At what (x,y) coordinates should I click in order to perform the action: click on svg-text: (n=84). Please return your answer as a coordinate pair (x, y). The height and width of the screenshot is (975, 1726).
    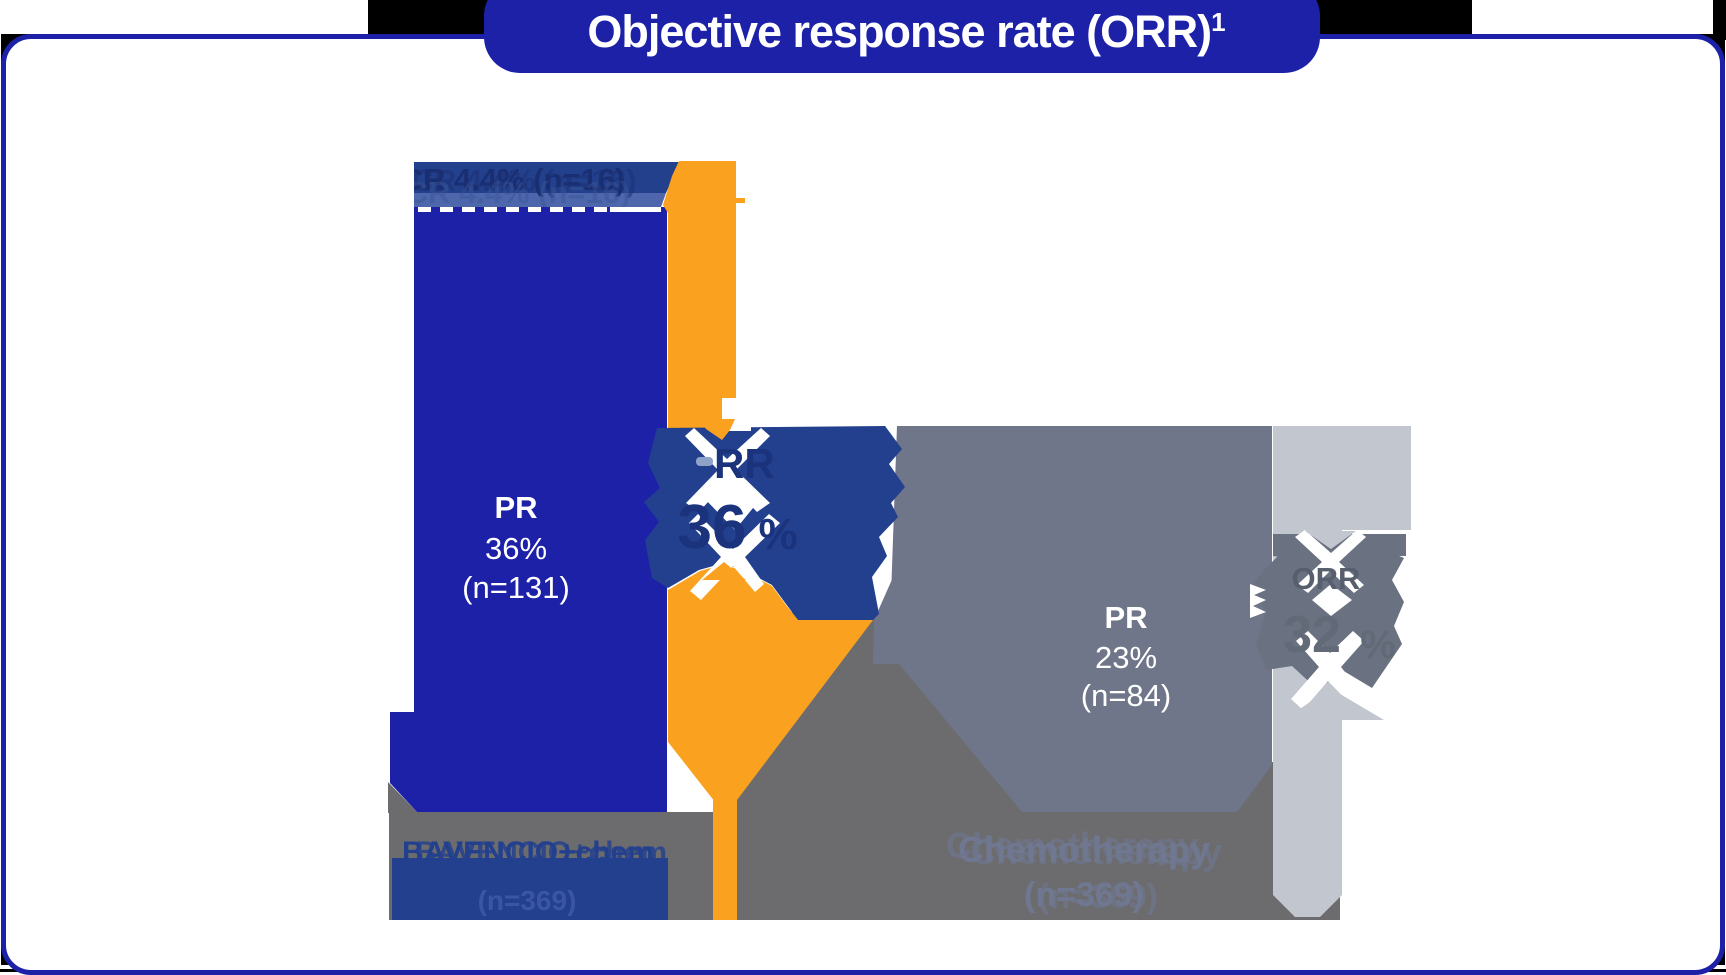
    Looking at the image, I should click on (1126, 695).